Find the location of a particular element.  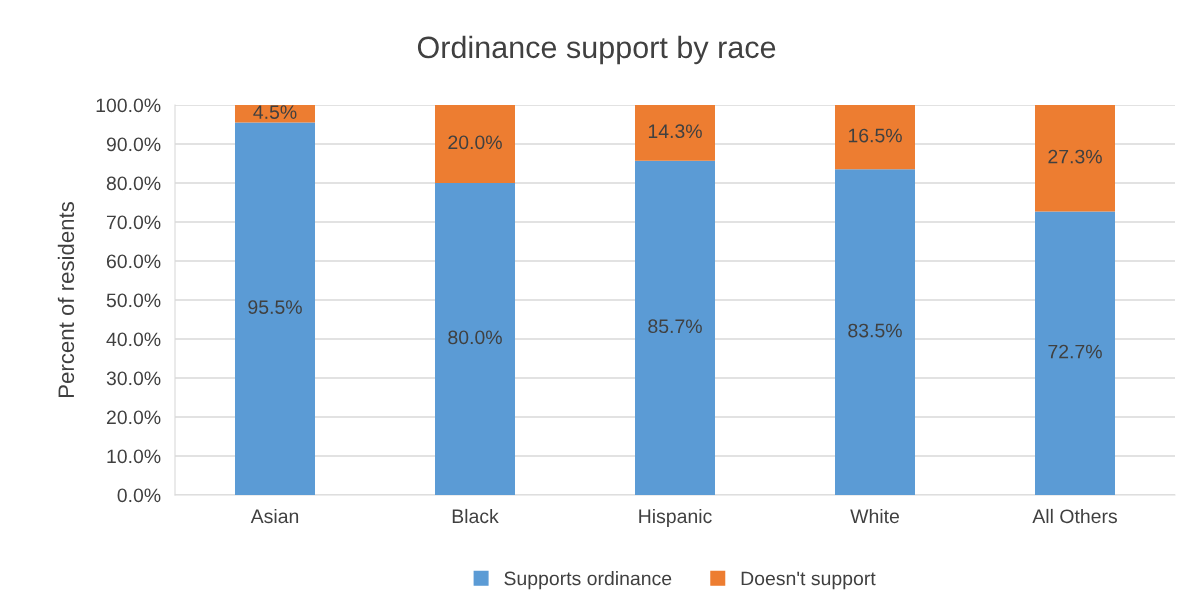

x-tick-label: All Others is located at coordinates (1074, 516).